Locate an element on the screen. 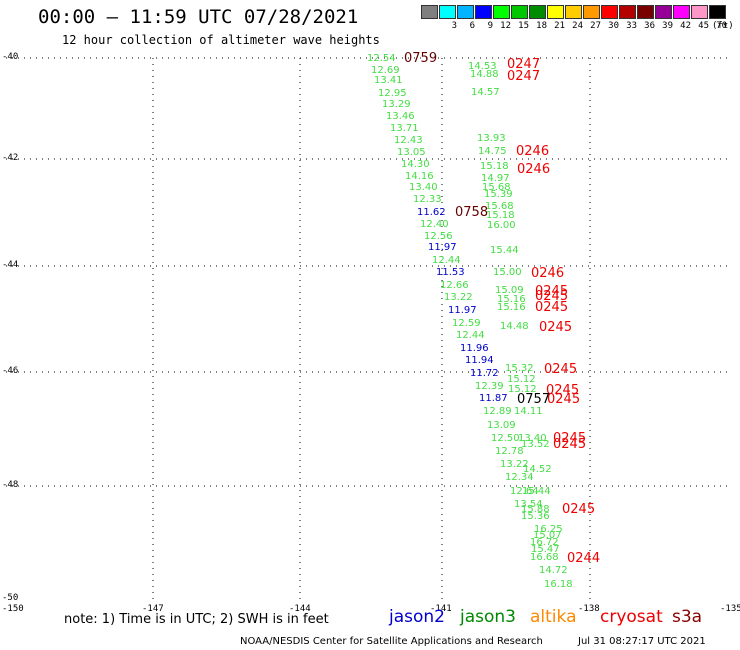 This screenshot has width=740, height=650. wave-height-value: 15.88 is located at coordinates (535, 509).